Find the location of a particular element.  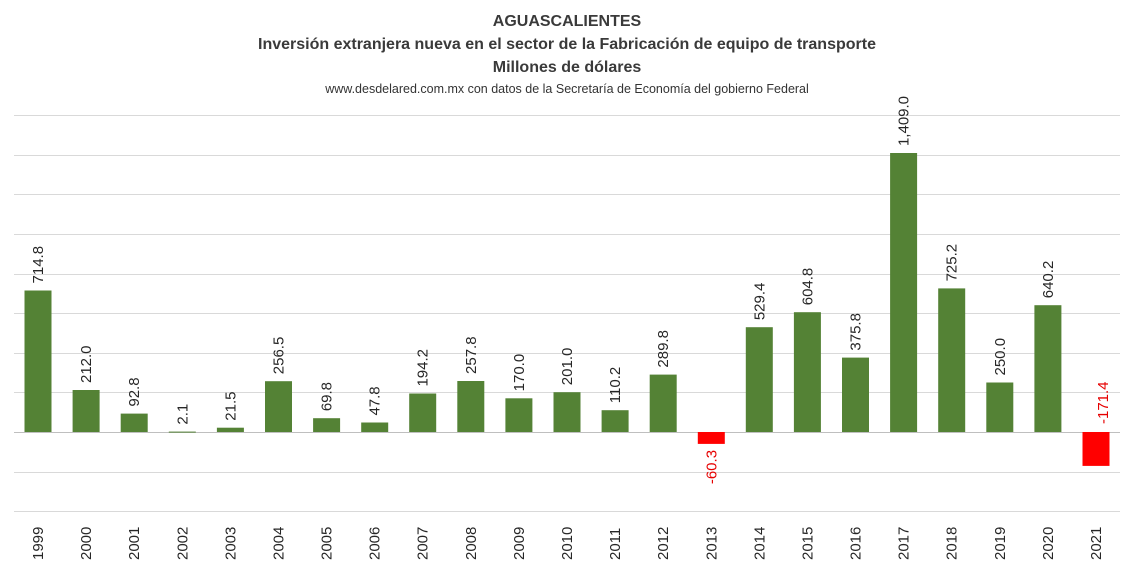

data-label-2015: 604.8 is located at coordinates (807, 287).